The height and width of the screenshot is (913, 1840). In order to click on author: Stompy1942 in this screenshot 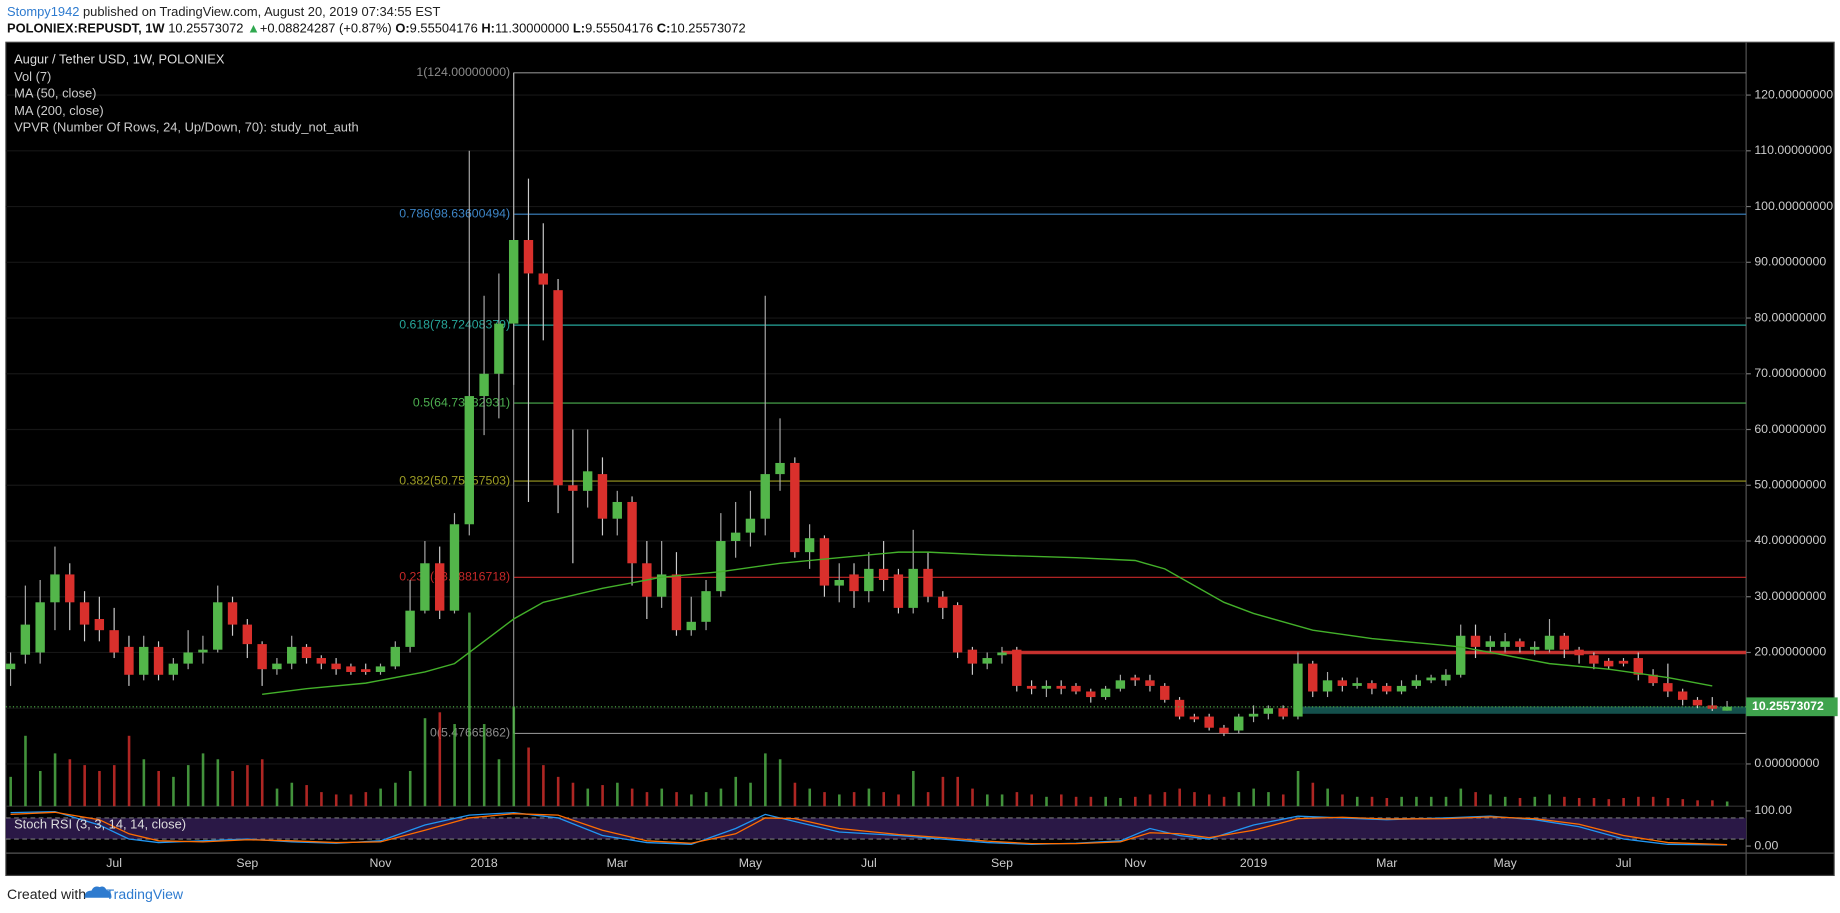, I will do `click(43, 11)`.